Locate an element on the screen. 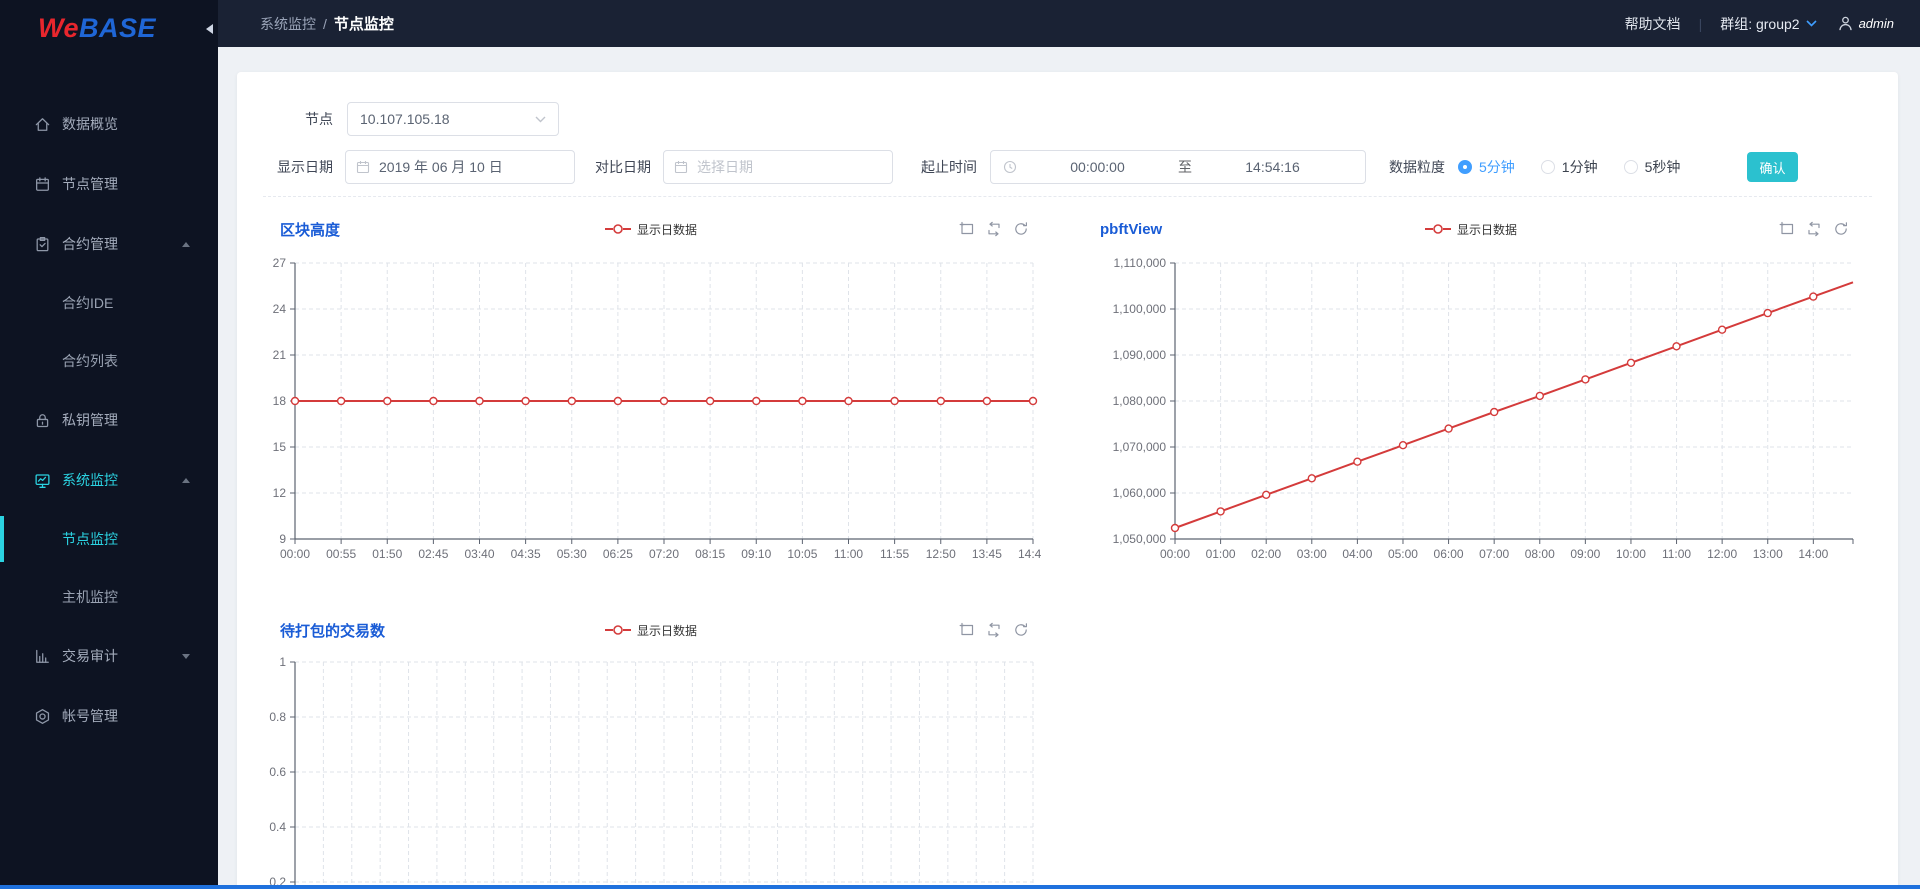  granularity-option-1: 1分钟 is located at coordinates (1569, 167).